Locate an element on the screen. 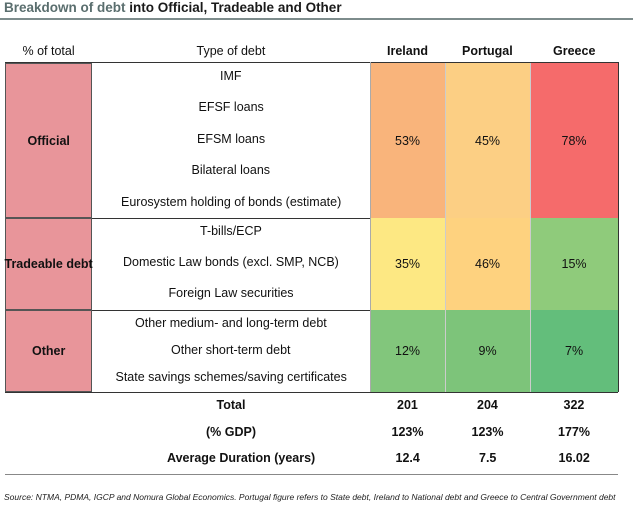 The height and width of the screenshot is (514, 633). total-value: 16.02 is located at coordinates (574, 458).